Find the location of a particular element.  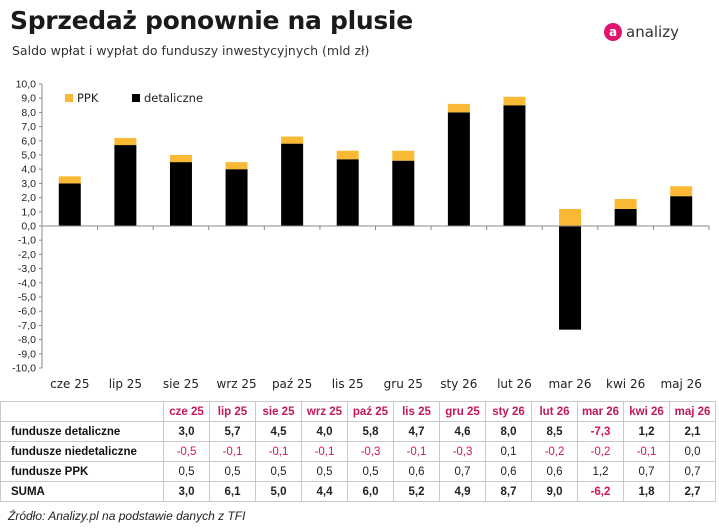

analizy-logo: a analizy is located at coordinates (641, 32).